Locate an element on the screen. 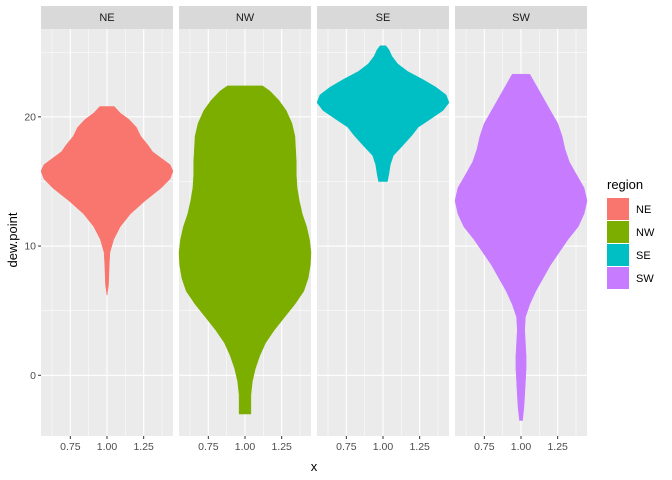 The height and width of the screenshot is (480, 672). legend-title: region is located at coordinates (625, 184).